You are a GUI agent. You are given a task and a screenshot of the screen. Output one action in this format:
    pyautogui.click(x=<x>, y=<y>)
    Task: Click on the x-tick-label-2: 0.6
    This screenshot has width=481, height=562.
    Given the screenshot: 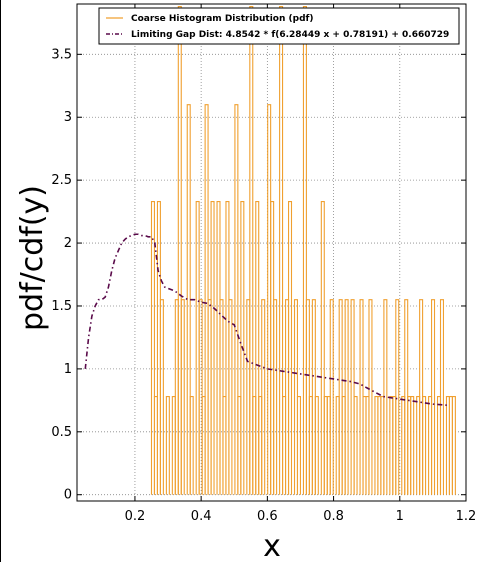 What is the action you would take?
    pyautogui.click(x=267, y=516)
    